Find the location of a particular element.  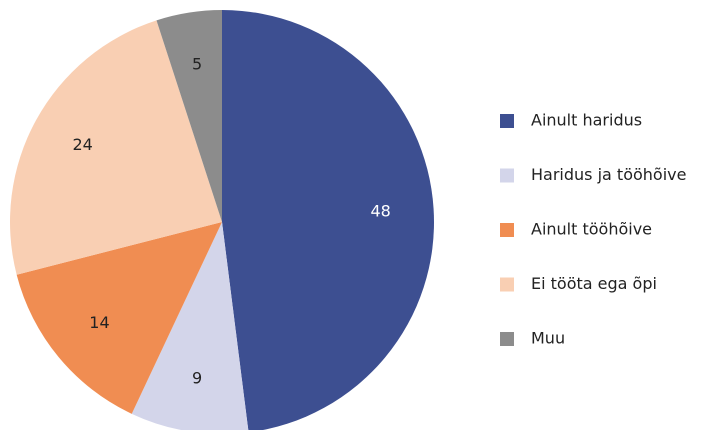

legend-label: Haridus ja tööhõive is located at coordinates (608, 174).